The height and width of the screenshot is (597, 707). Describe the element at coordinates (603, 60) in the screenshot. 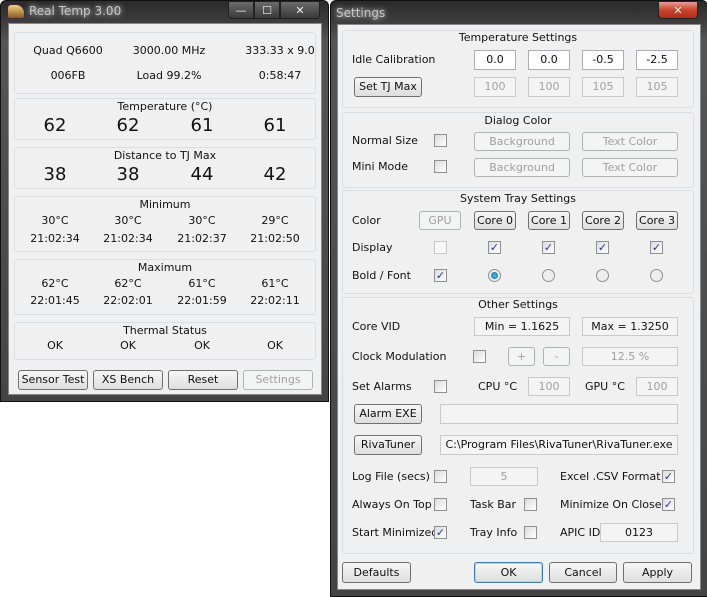

I see `idle-calibration-input: -0.5` at that location.